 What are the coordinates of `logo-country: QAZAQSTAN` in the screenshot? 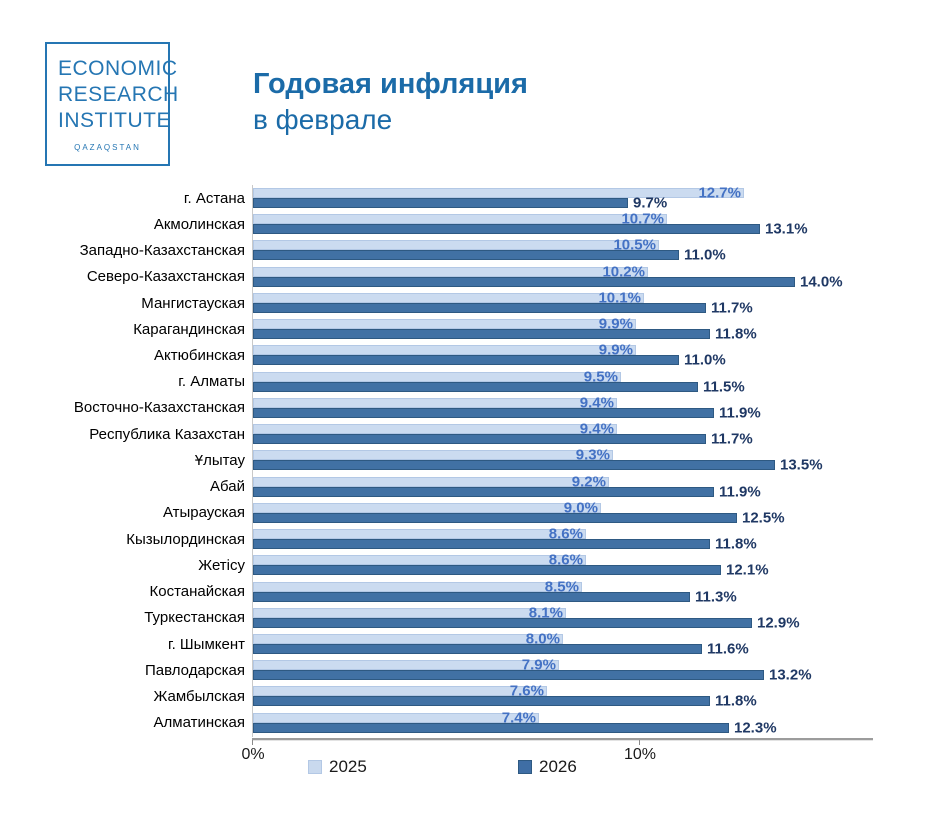 It's located at (107, 147).